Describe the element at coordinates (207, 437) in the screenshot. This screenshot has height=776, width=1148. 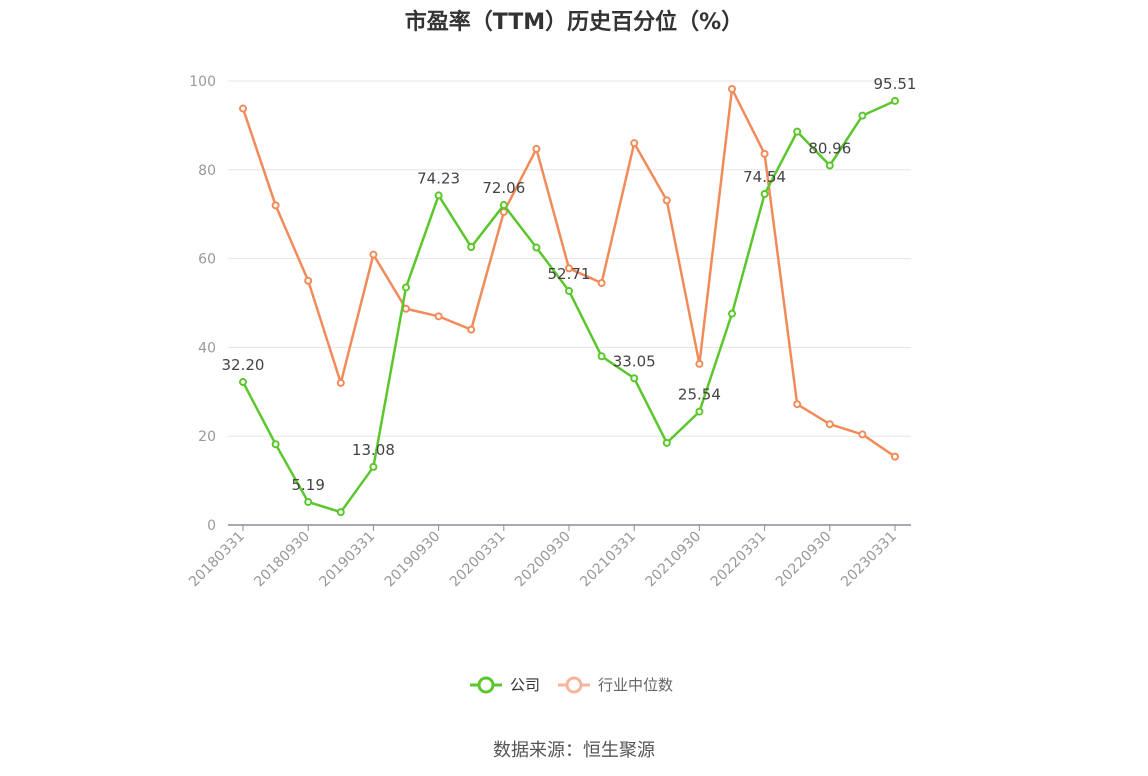
I see `y-tick-label-20: 20` at that location.